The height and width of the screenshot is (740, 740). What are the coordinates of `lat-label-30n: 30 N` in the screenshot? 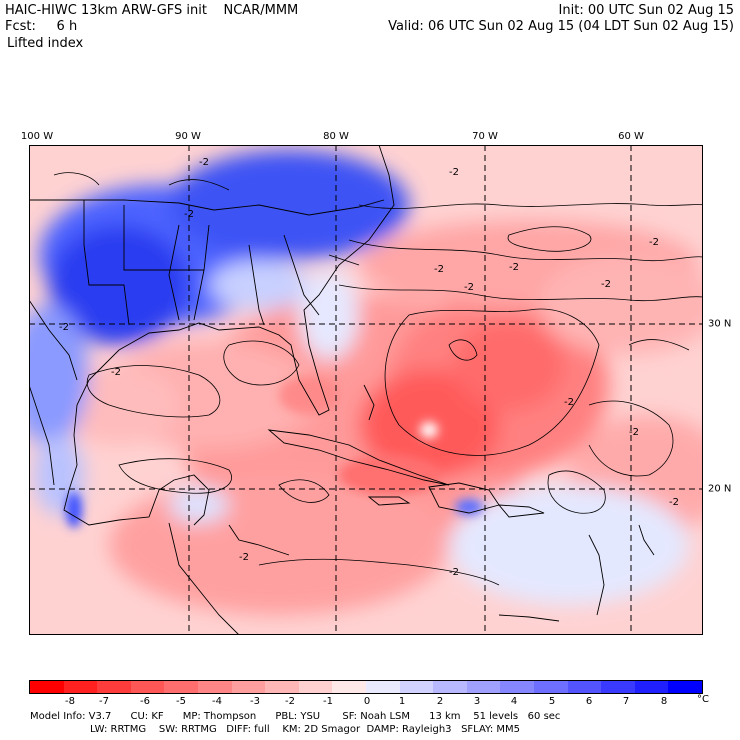 It's located at (720, 324).